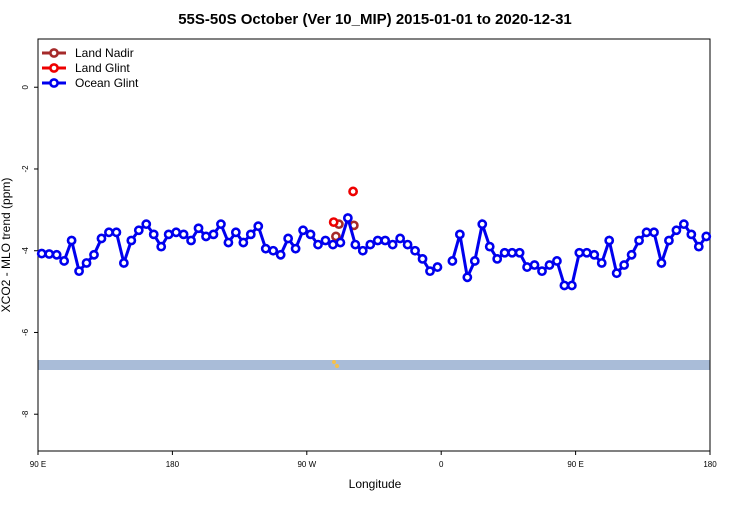  What do you see at coordinates (25, 251) in the screenshot?
I see `y-tick-label: -4` at bounding box center [25, 251].